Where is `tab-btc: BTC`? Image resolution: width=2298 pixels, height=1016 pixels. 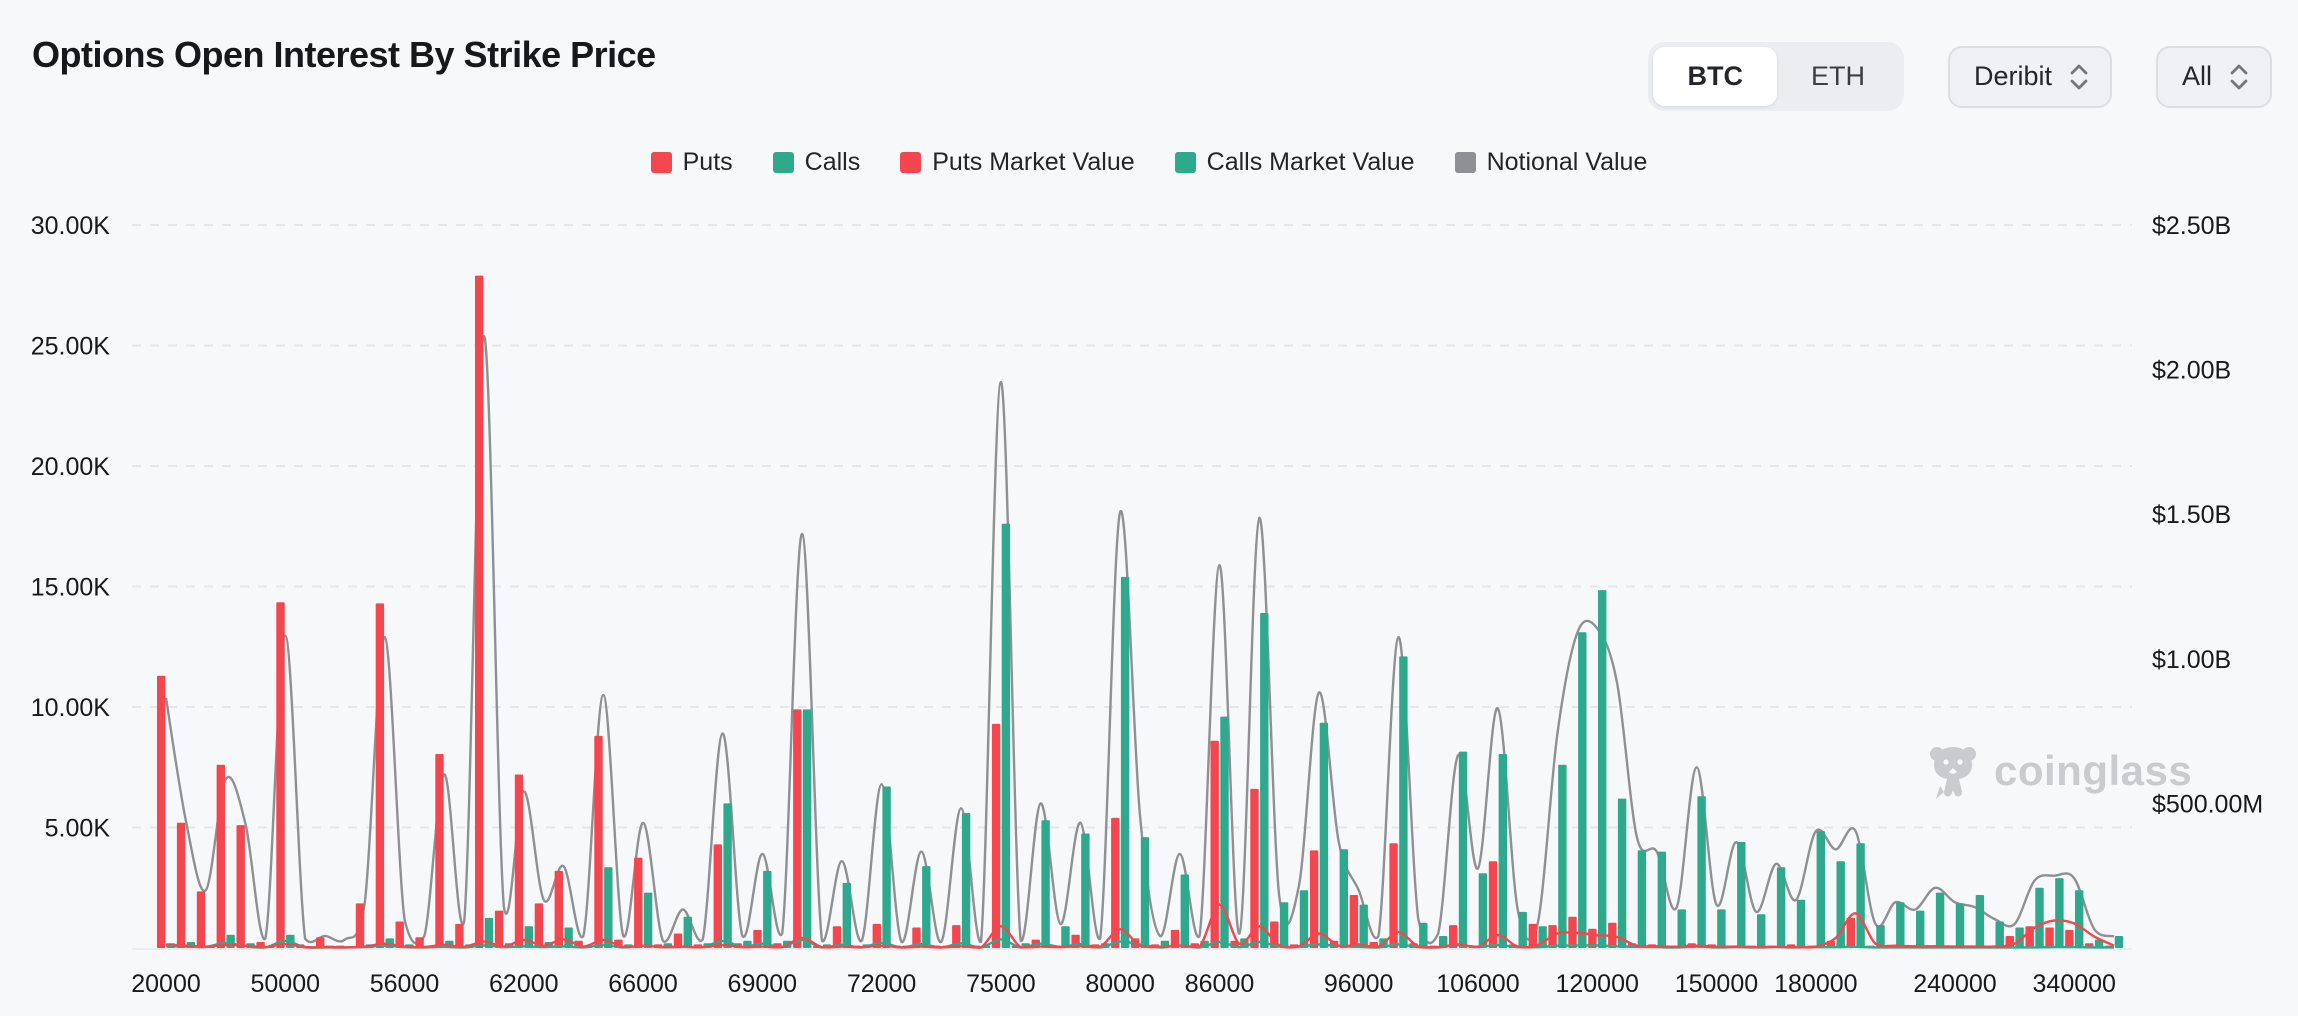 tab-btc: BTC is located at coordinates (1715, 76).